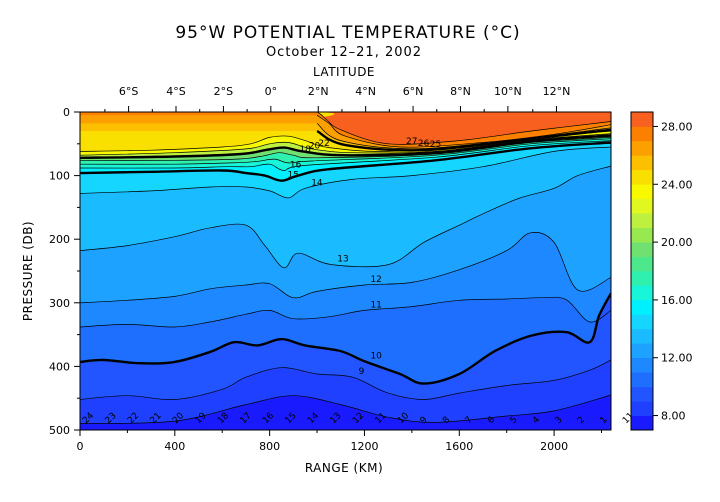  I want to click on band-bottom-cold, so click(345, 420).